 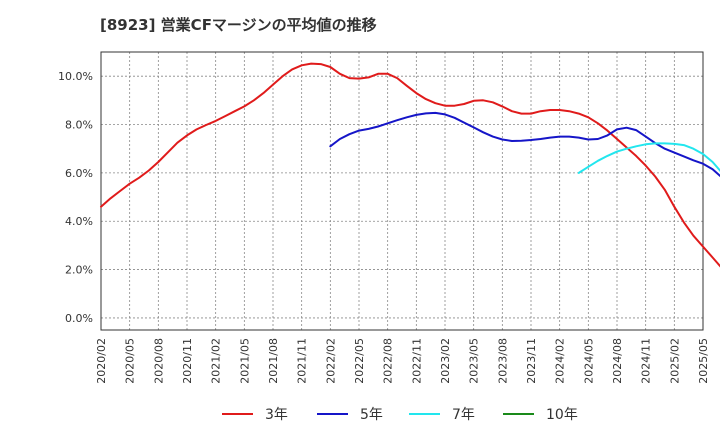 I want to click on x-tick-label: 2020/11, so click(x=187, y=361).